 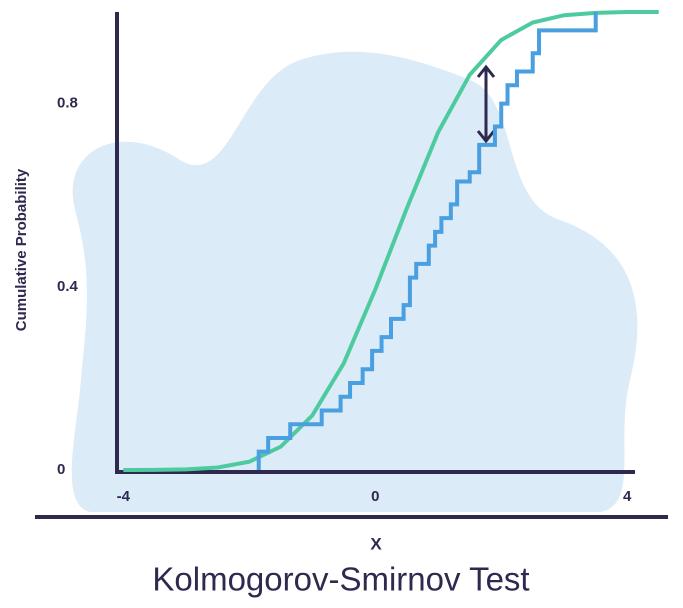 I want to click on difference-arrow, so click(x=486, y=104).